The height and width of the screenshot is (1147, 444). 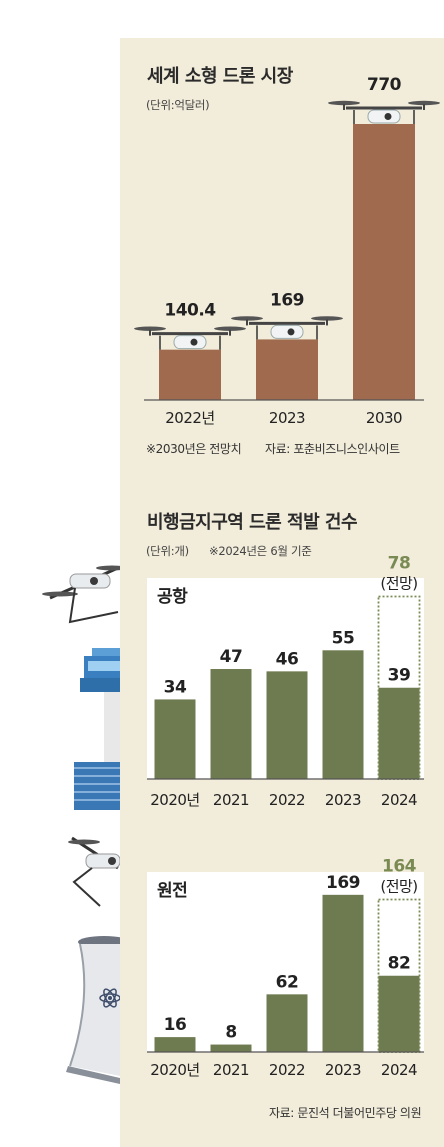 I want to click on nuclear-year-label: 2022, so click(x=287, y=1070).